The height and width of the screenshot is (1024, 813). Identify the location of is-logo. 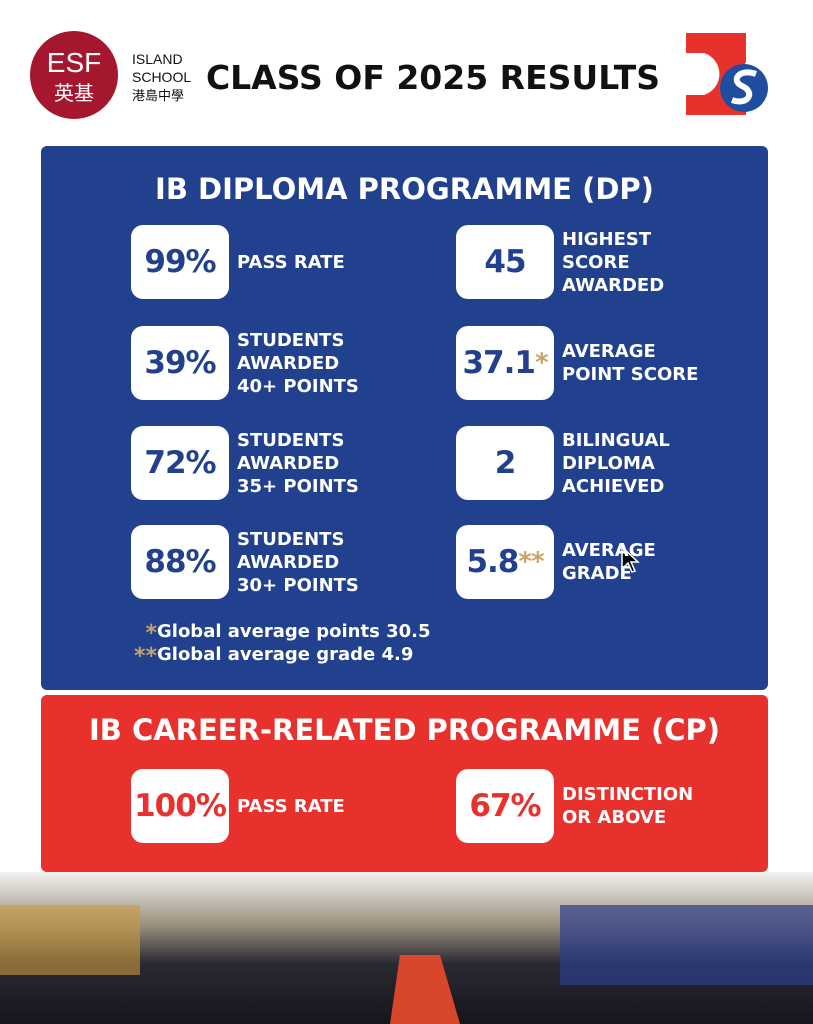
(727, 74).